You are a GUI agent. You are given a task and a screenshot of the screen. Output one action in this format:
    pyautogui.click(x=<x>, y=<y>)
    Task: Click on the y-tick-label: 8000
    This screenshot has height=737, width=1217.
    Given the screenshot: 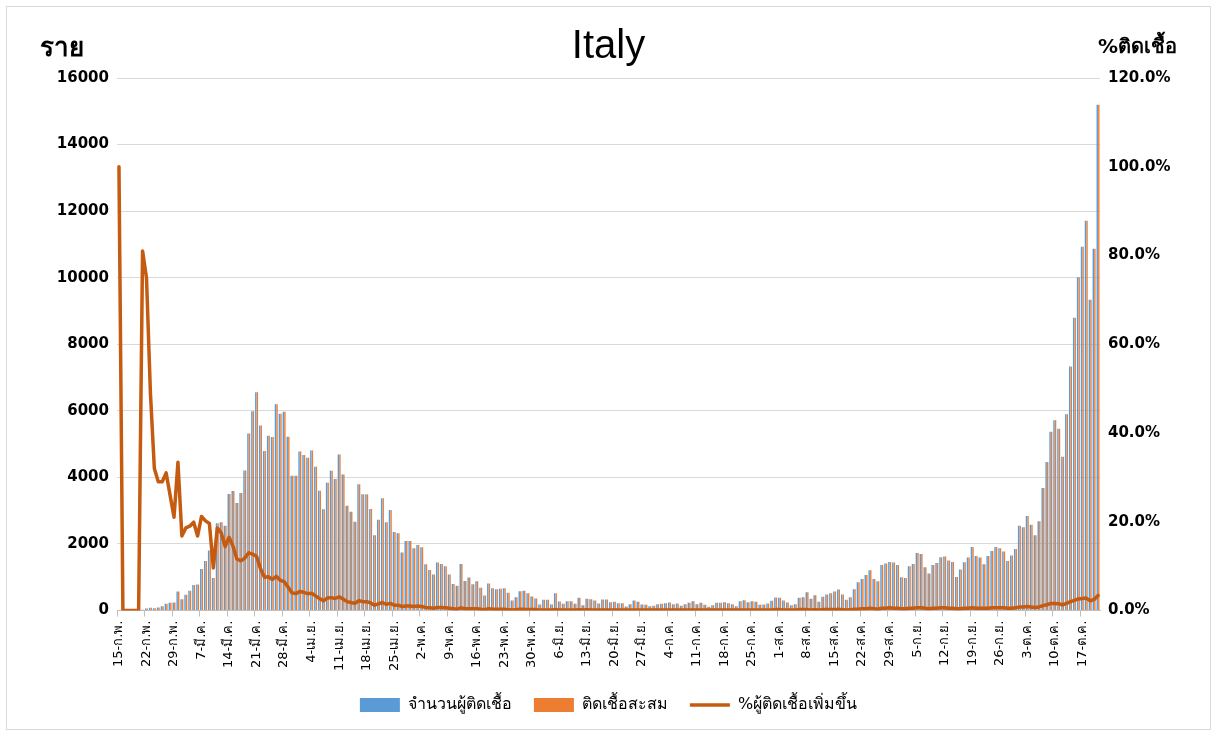 What is the action you would take?
    pyautogui.click(x=88, y=343)
    